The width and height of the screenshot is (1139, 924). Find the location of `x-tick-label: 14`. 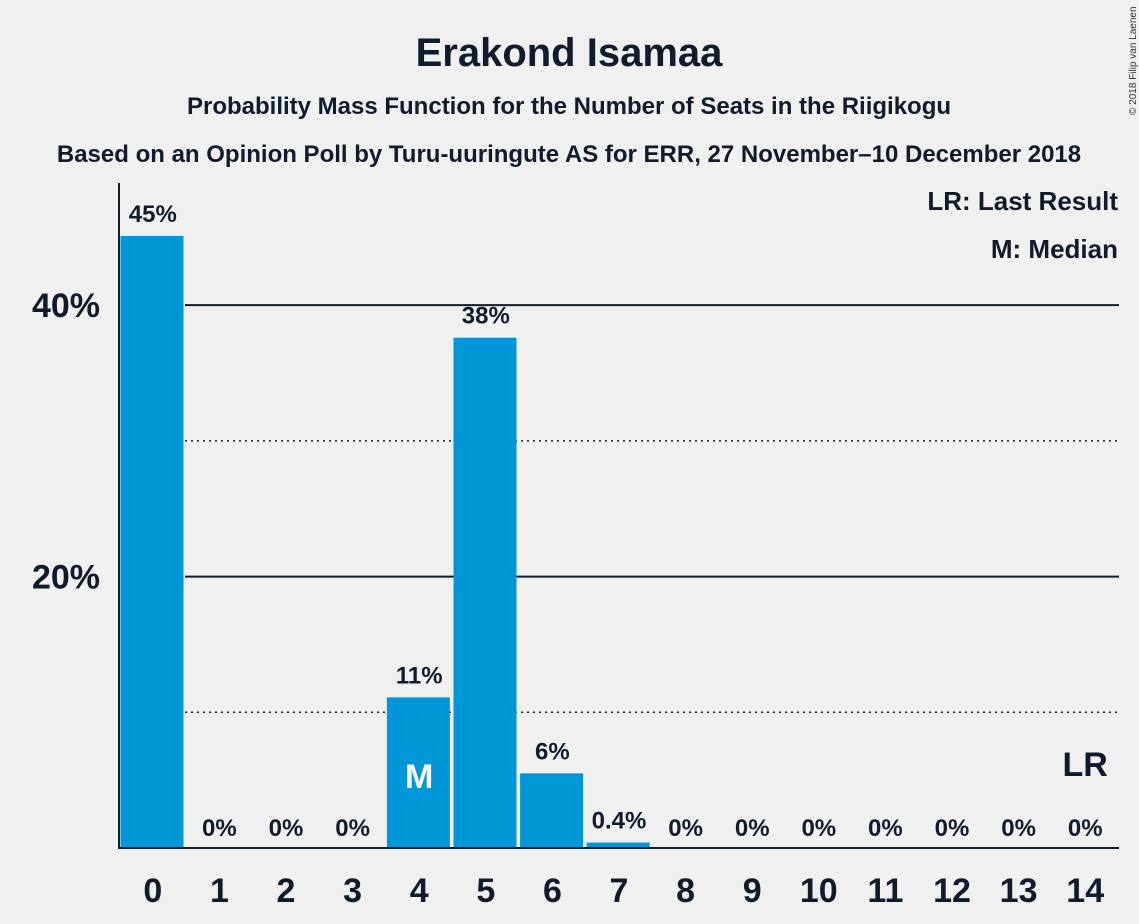

x-tick-label: 14 is located at coordinates (1085, 891).